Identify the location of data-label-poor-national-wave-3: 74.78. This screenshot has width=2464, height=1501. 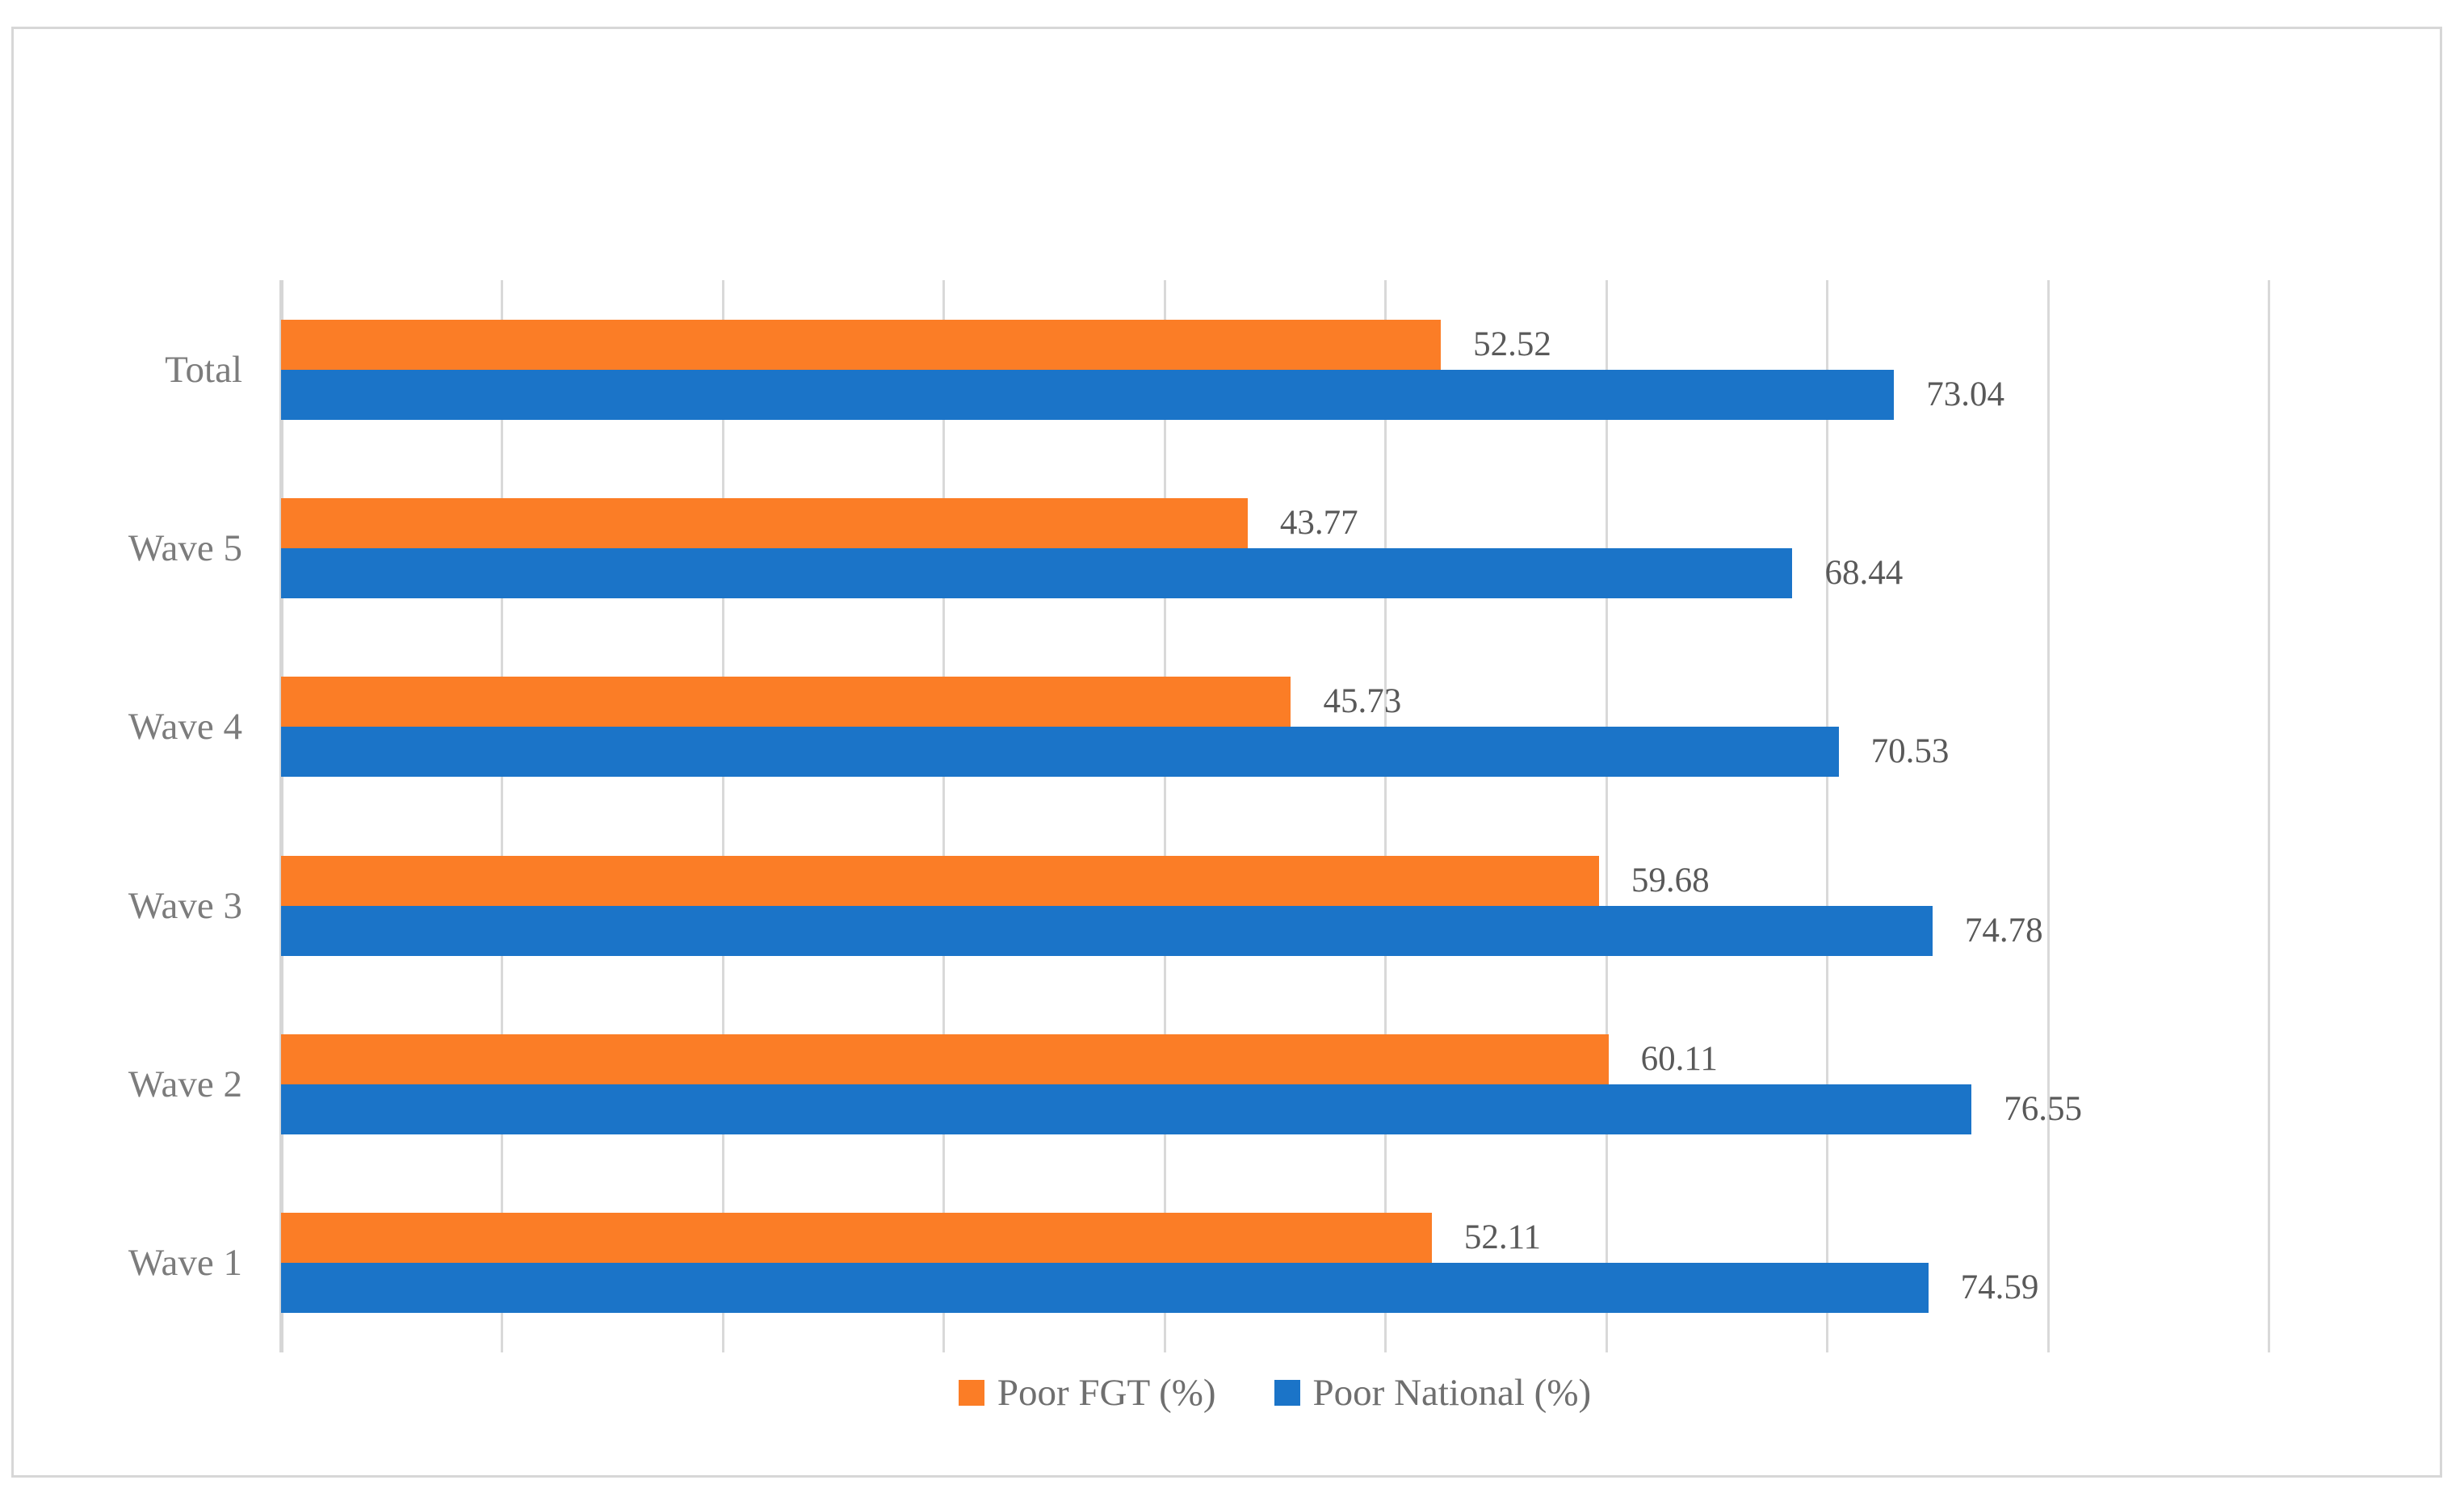
(2004, 930).